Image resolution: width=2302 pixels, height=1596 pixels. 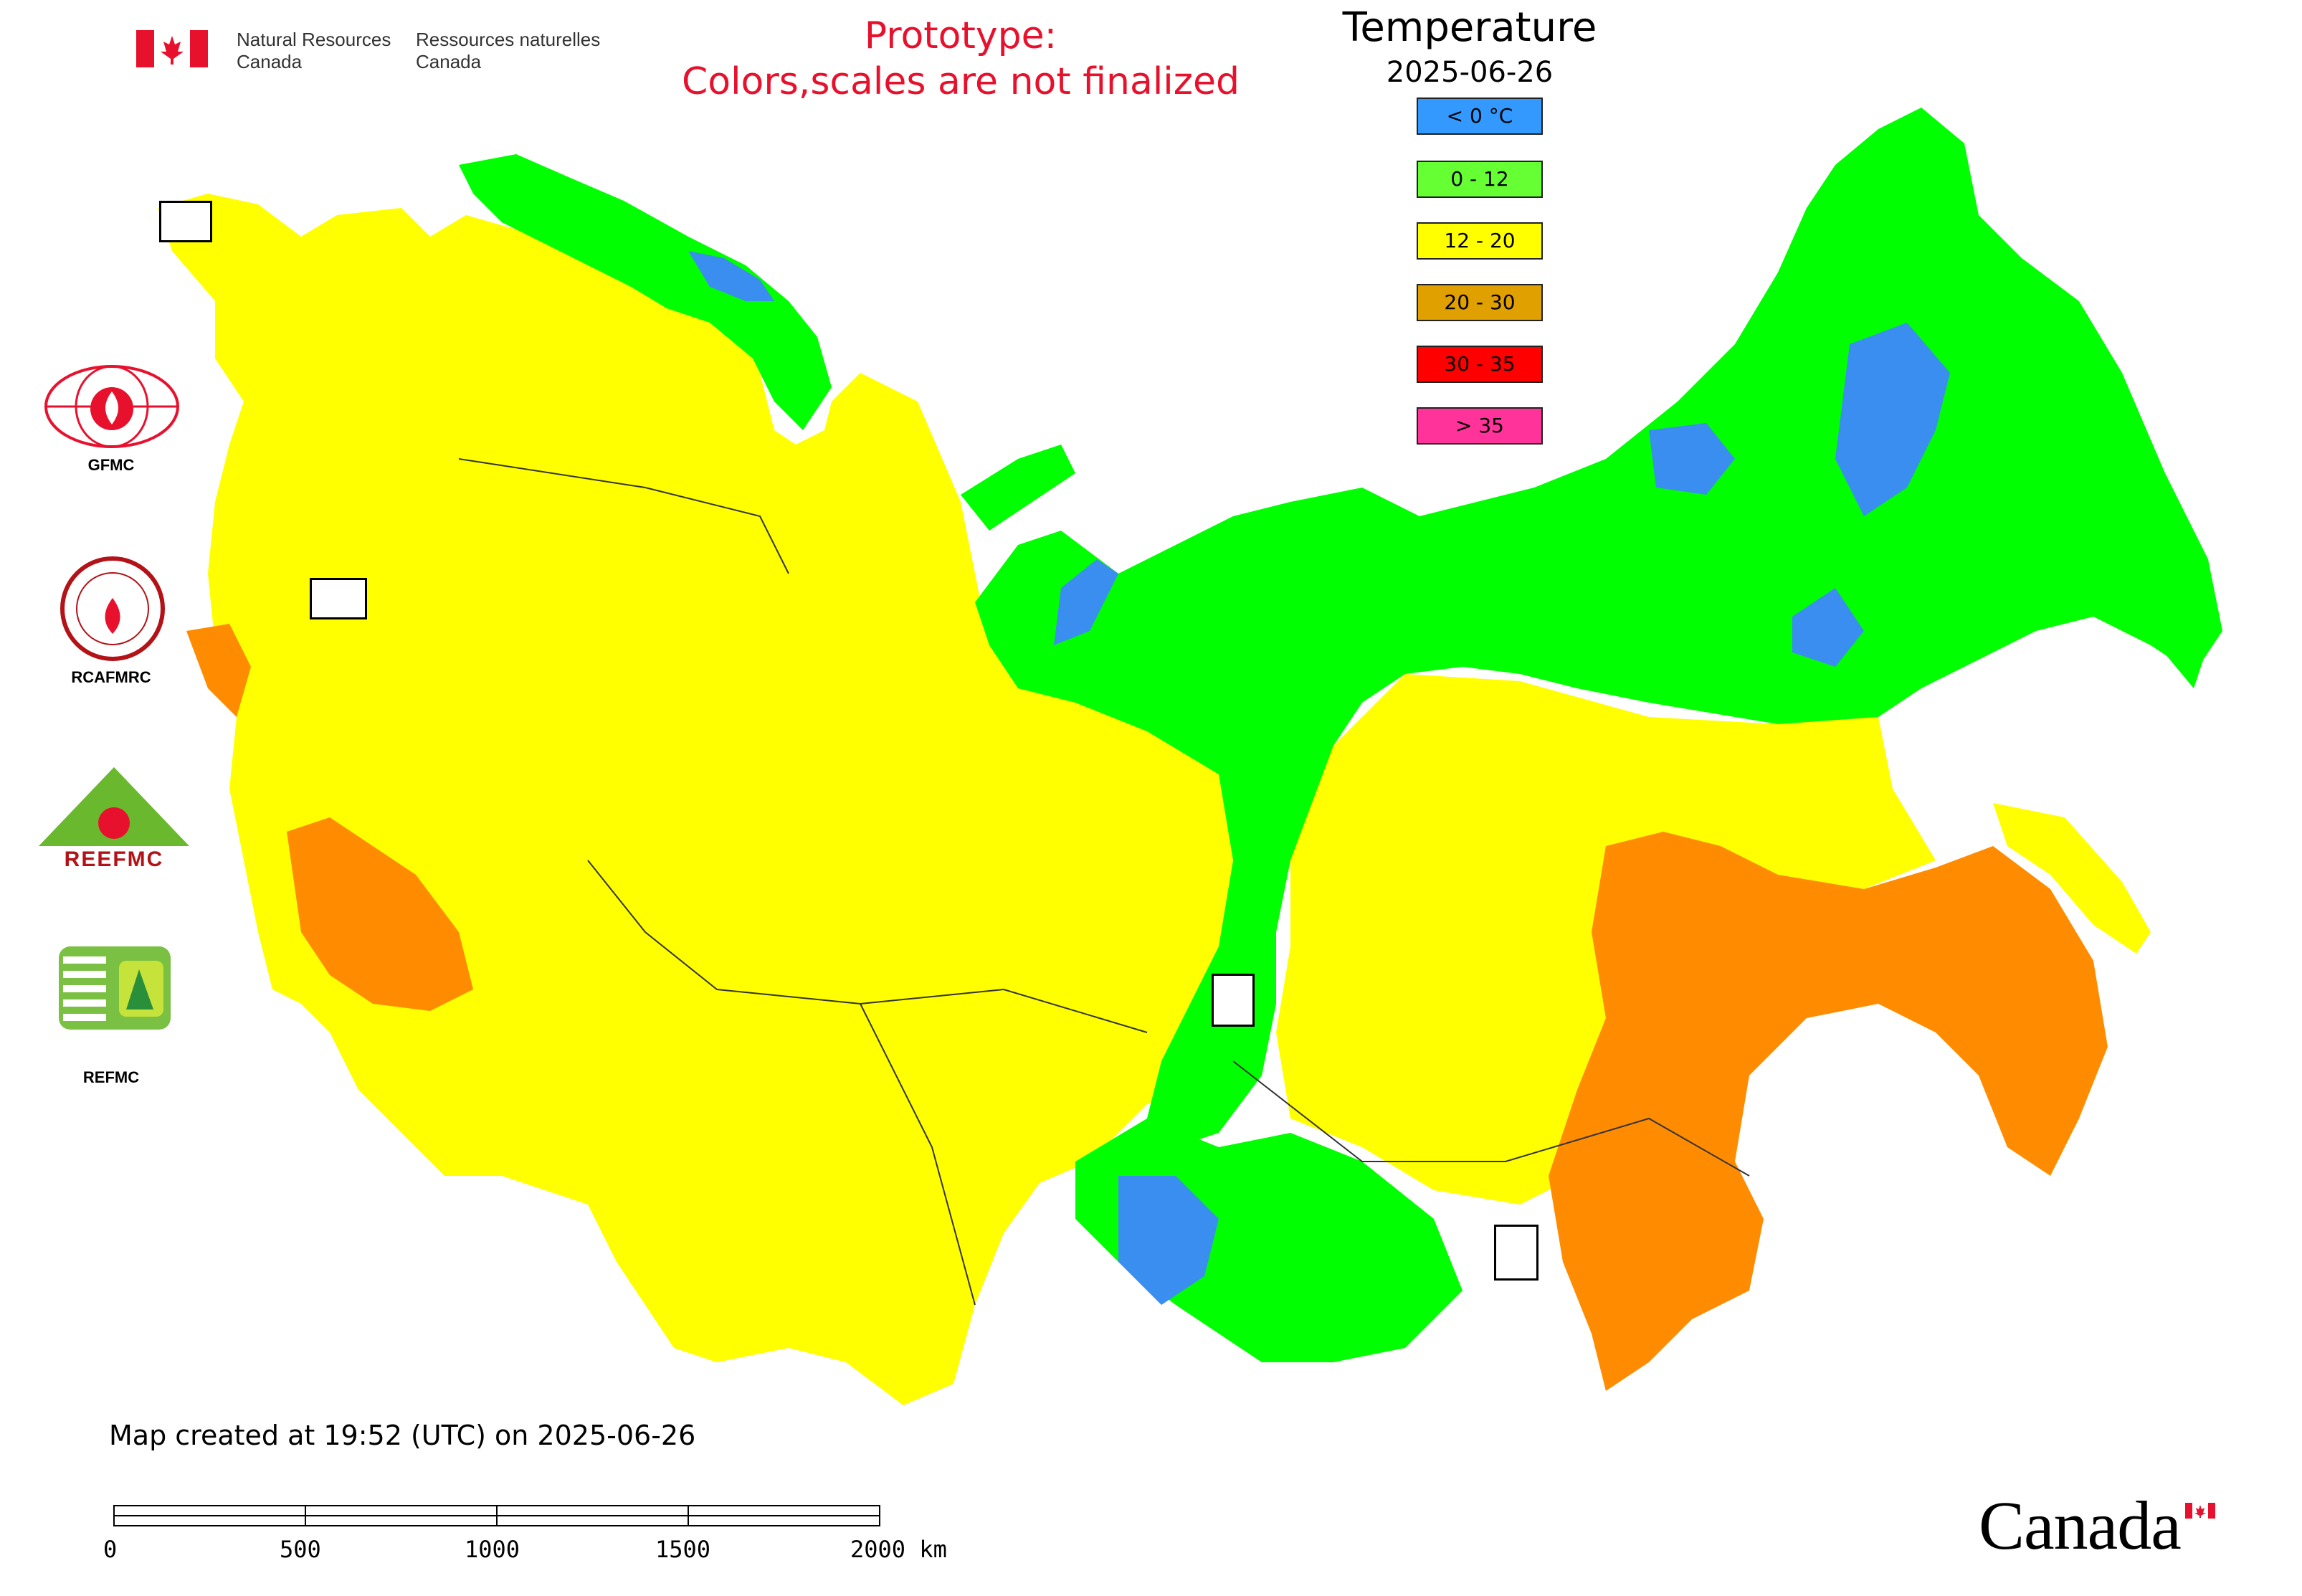 I want to click on legend-title: Temperature, so click(x=1470, y=27).